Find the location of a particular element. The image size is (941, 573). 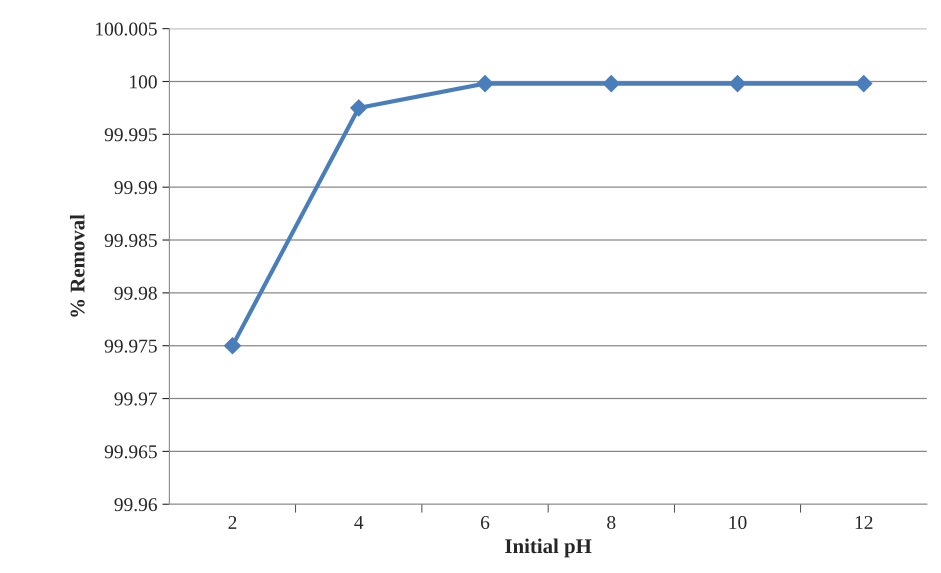

y-tick-label: 99.98 is located at coordinates (135, 293).